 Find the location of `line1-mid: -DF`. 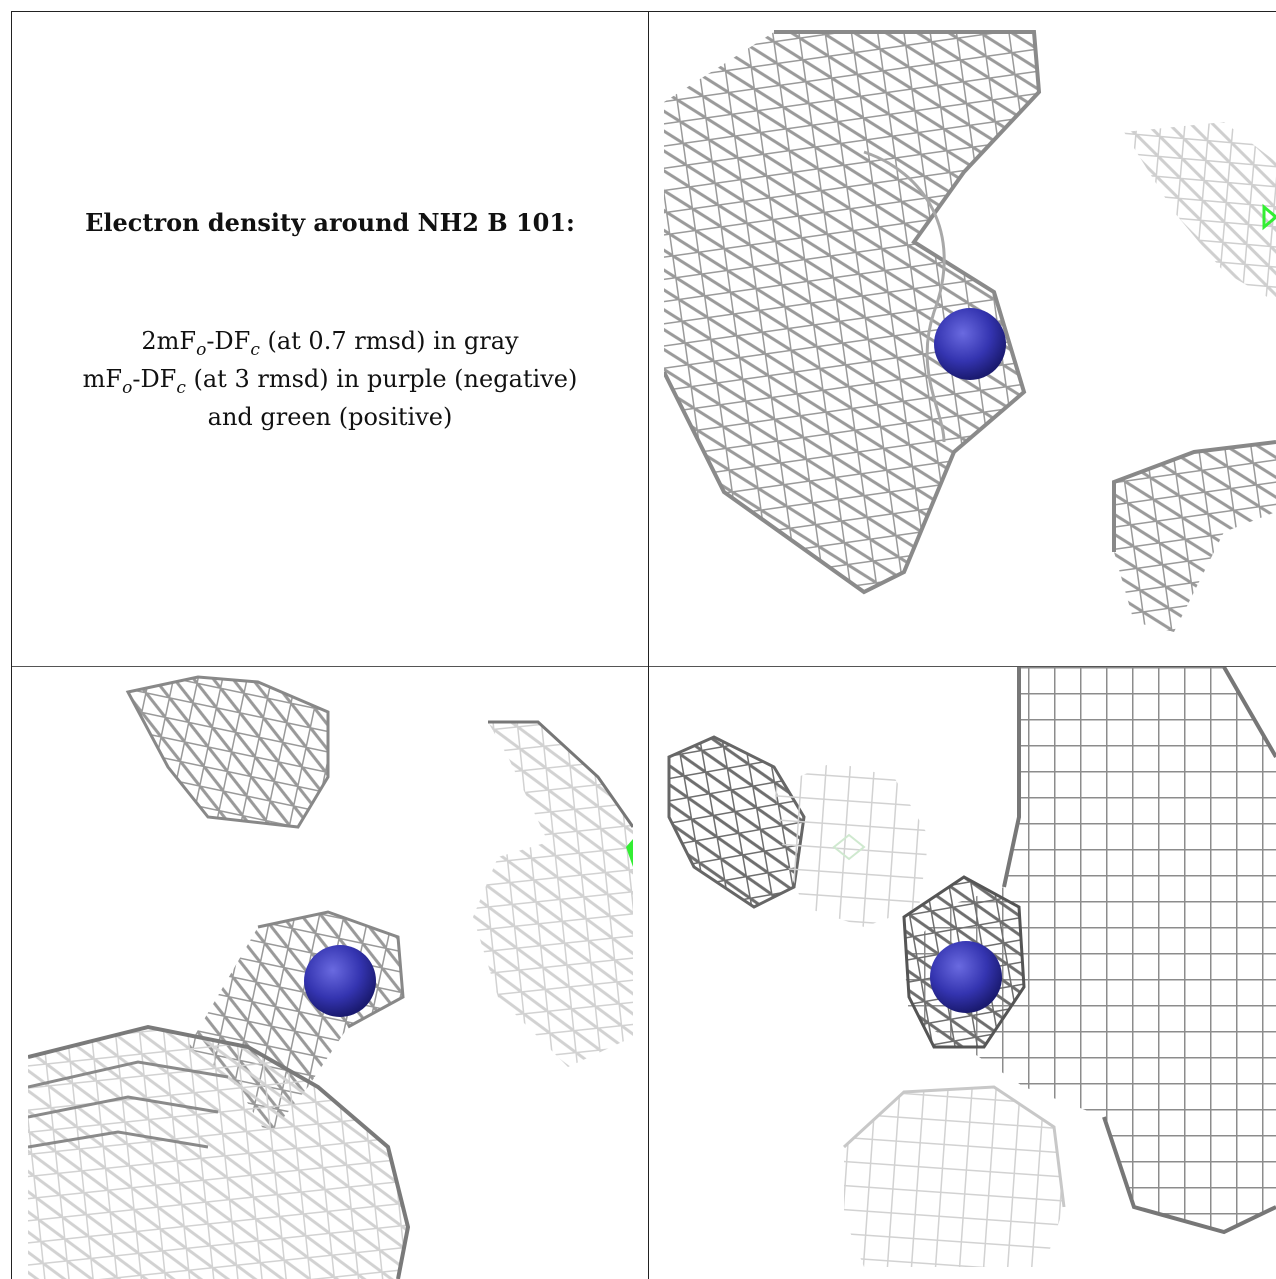

line1-mid: -DF is located at coordinates (228, 341).